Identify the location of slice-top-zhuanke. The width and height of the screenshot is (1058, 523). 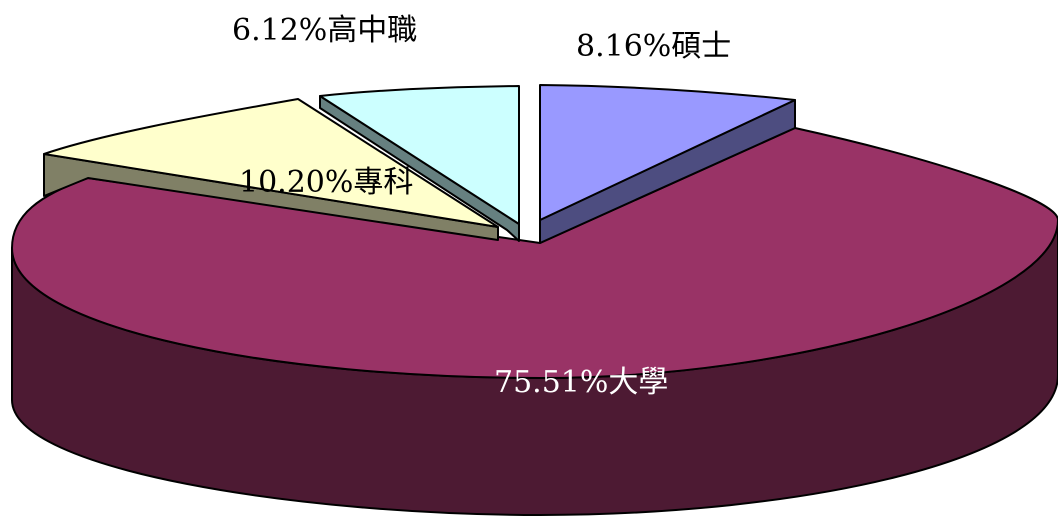
(271, 163).